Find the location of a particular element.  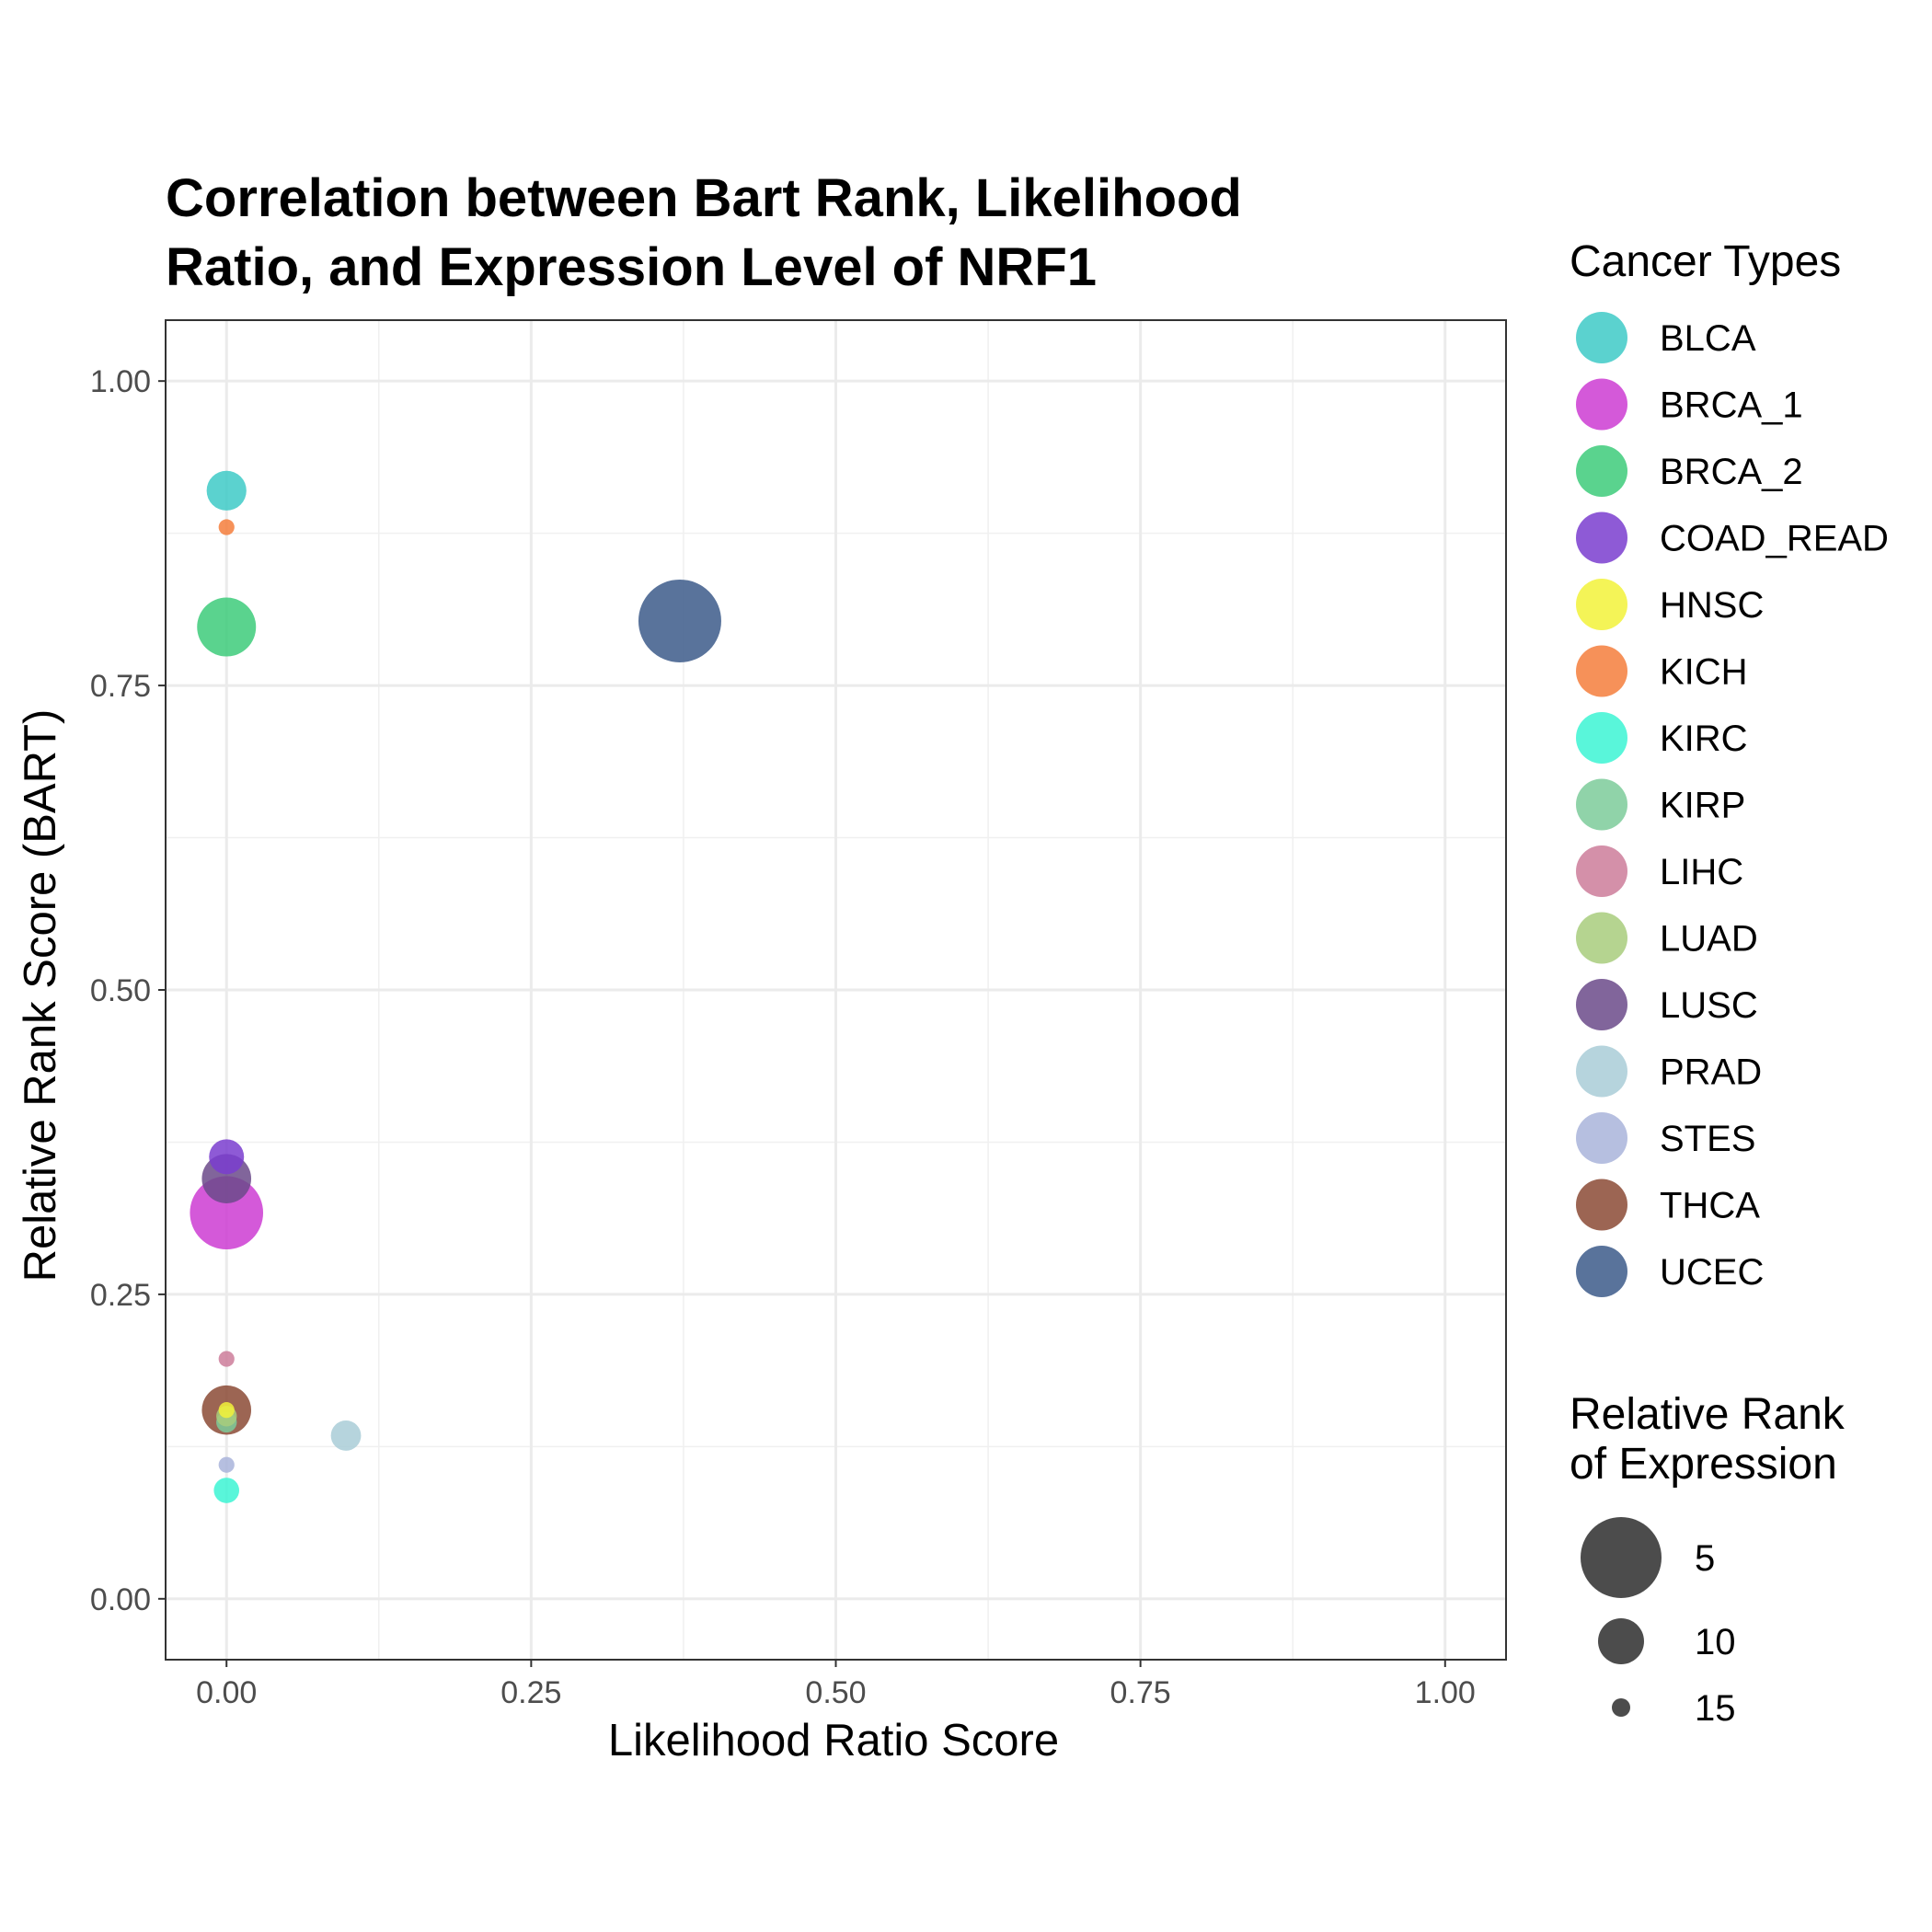

y-tick-label: 0.00 is located at coordinates (120, 1599).